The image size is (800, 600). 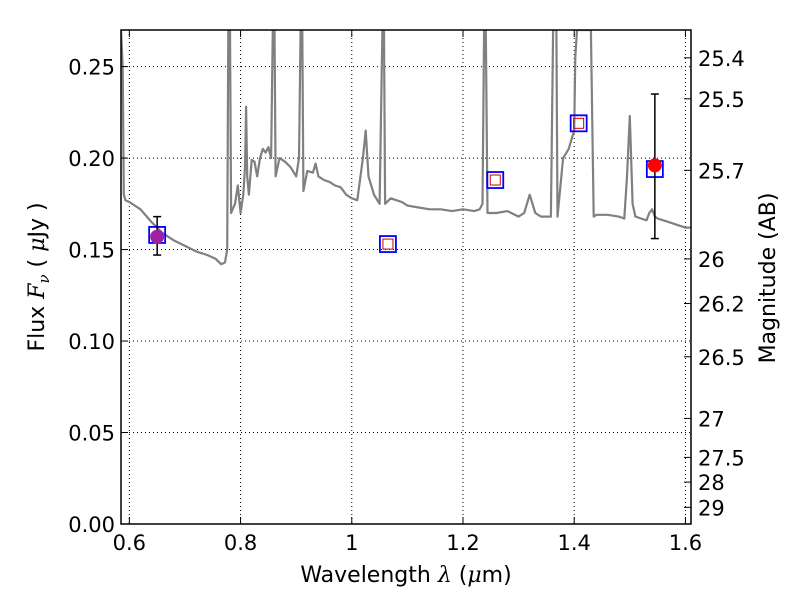 What do you see at coordinates (721, 100) in the screenshot?
I see `y2-tick-label: 25.5` at bounding box center [721, 100].